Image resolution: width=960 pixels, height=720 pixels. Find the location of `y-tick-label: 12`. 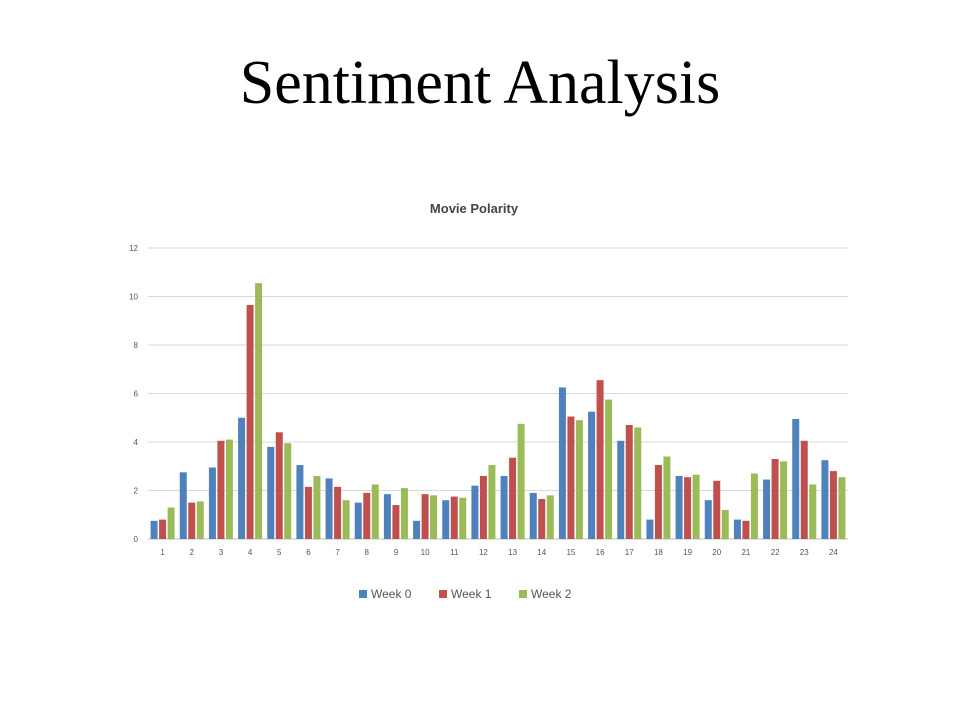

y-tick-label: 12 is located at coordinates (133, 248).